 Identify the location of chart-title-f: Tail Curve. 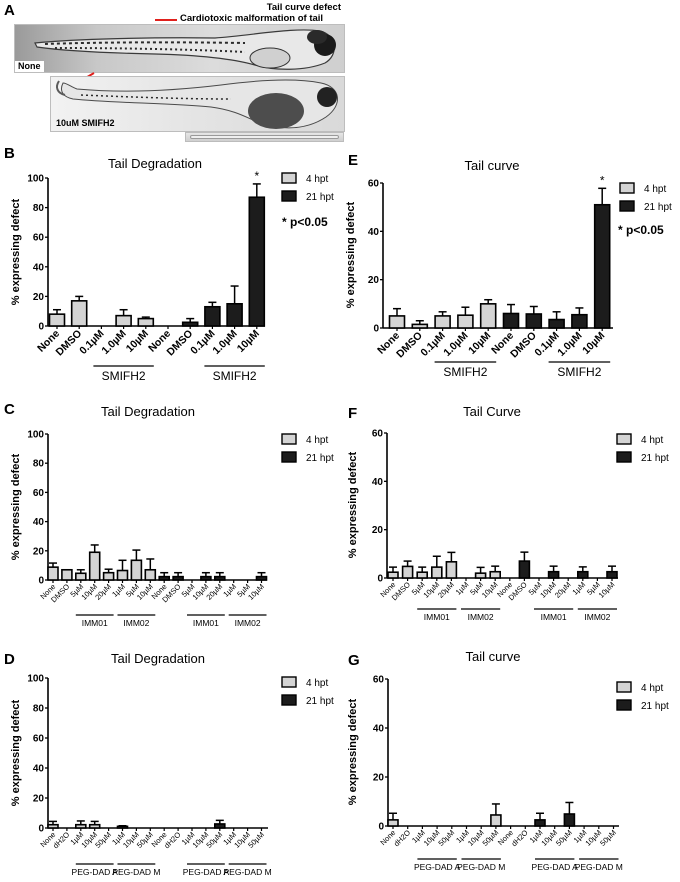
(492, 411).